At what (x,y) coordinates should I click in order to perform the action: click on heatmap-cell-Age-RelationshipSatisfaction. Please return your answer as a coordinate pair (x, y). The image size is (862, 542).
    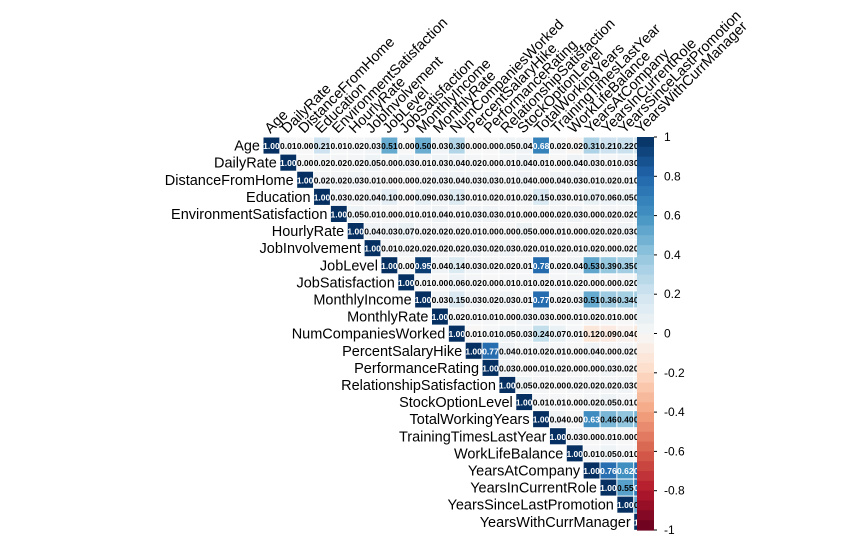
    Looking at the image, I should click on (507, 145).